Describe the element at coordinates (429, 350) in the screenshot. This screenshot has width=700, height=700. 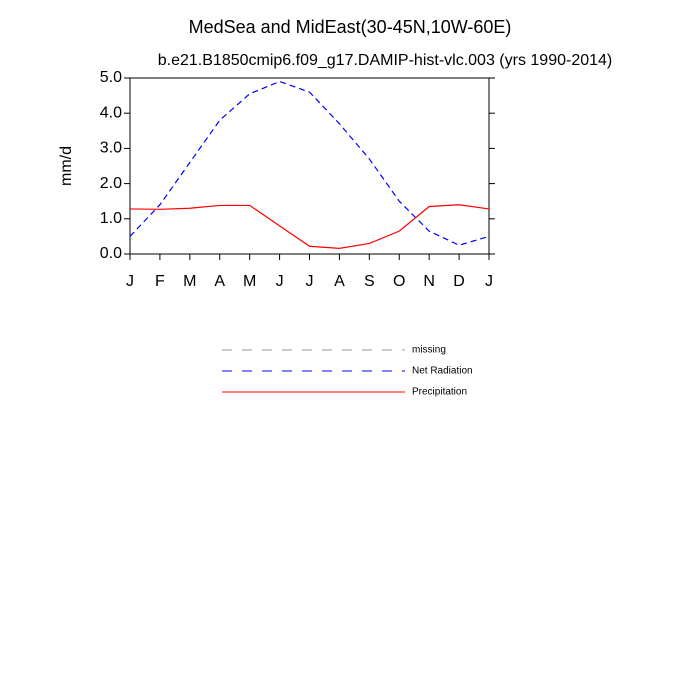
I see `legend-label: missing` at that location.